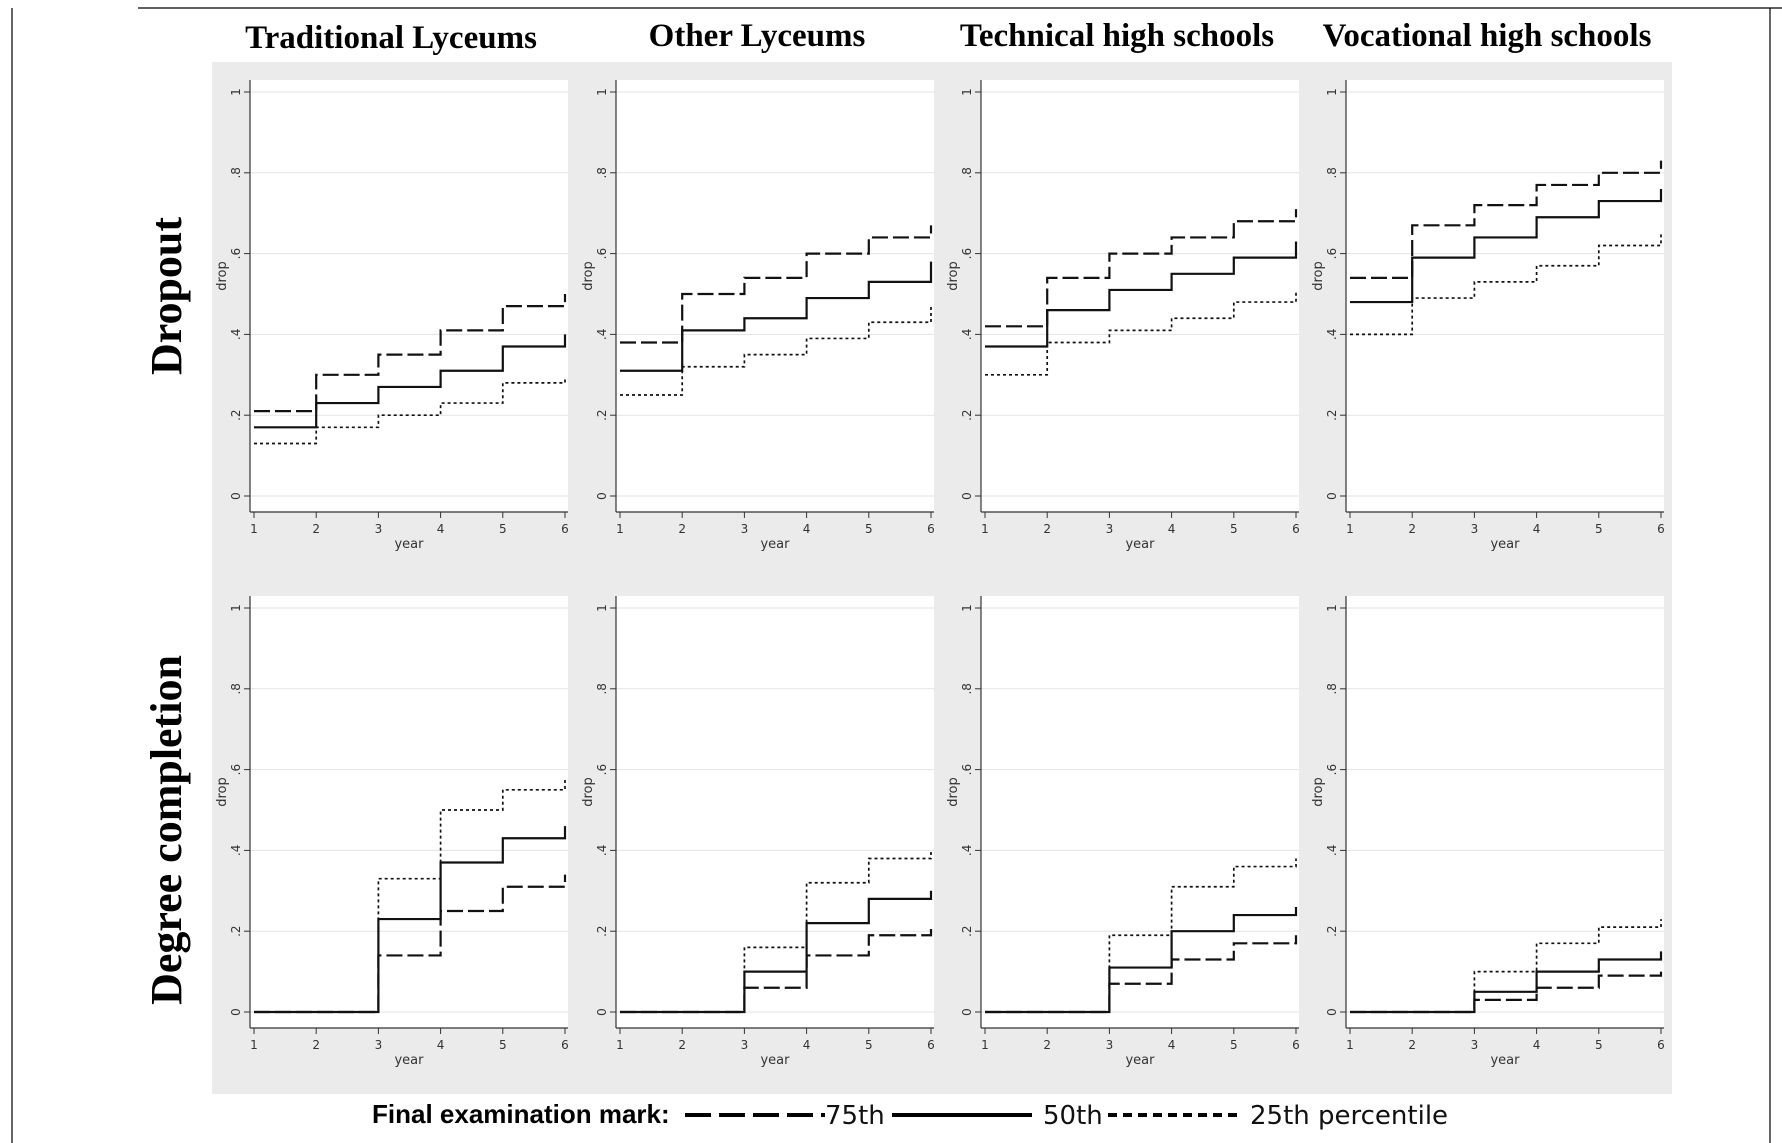 The width and height of the screenshot is (1782, 1143). Describe the element at coordinates (1487, 36) in the screenshot. I see `column-title-vocational-high-schools: Vocational high schools` at that location.